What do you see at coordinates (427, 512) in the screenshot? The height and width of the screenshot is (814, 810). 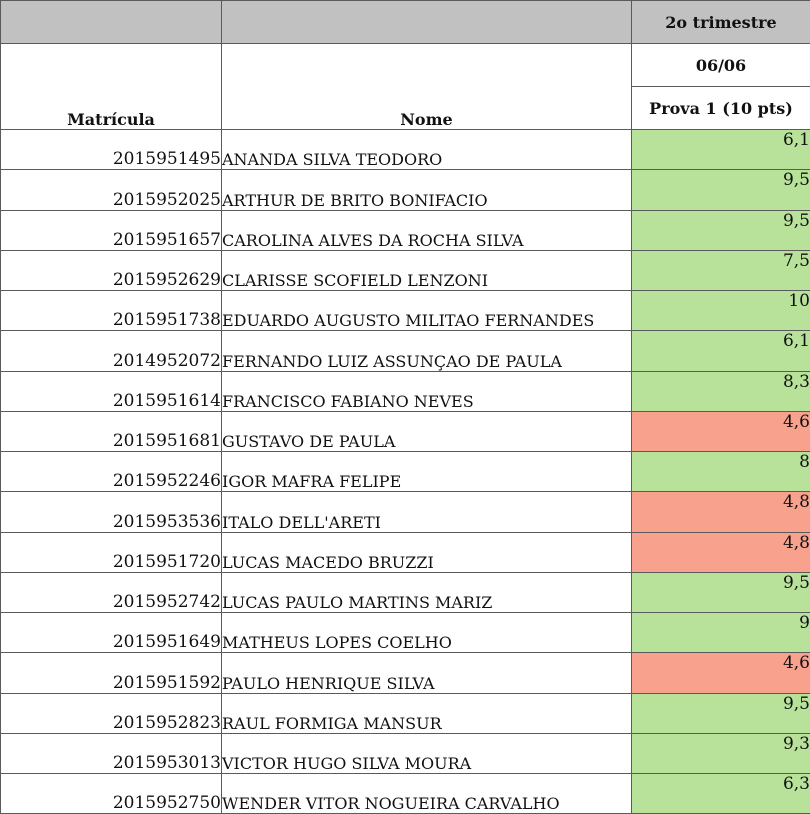 I see `nome-cell: ITALO DELL'ARETI` at bounding box center [427, 512].